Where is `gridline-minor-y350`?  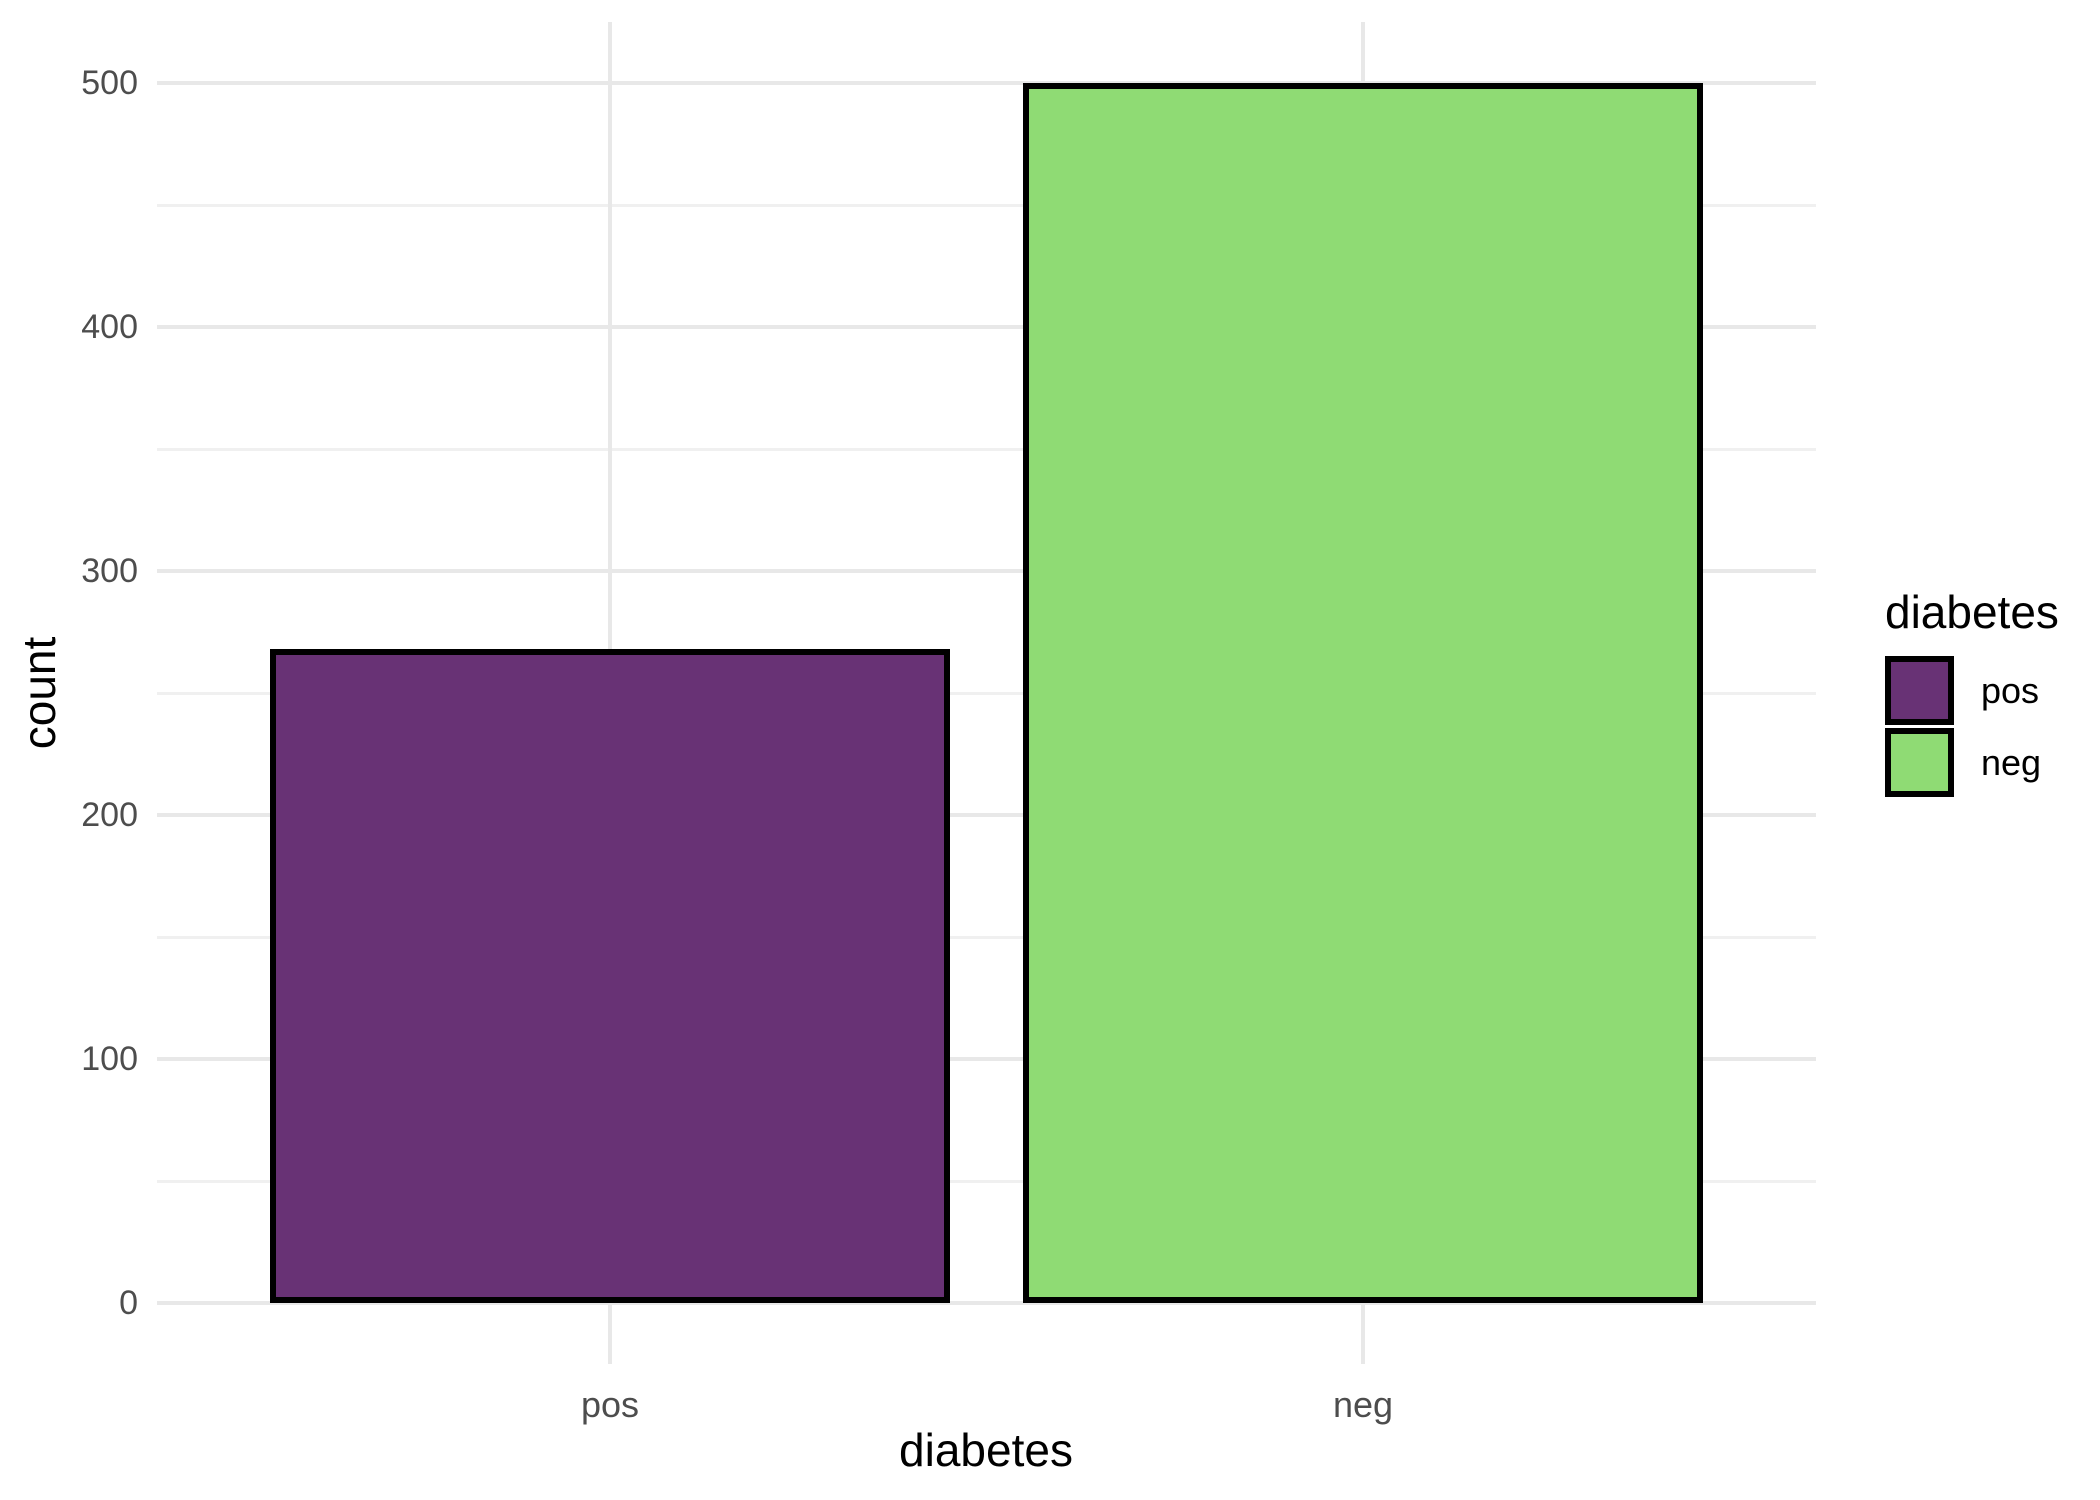
gridline-minor-y350 is located at coordinates (986, 449).